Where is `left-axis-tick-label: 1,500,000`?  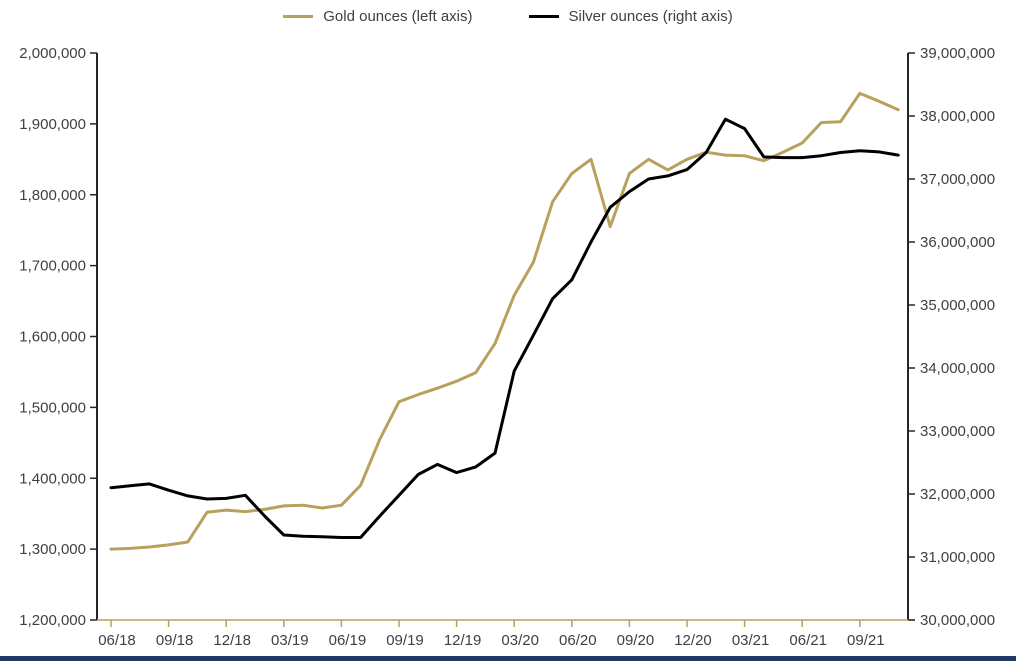
left-axis-tick-label: 1,500,000 is located at coordinates (52, 407).